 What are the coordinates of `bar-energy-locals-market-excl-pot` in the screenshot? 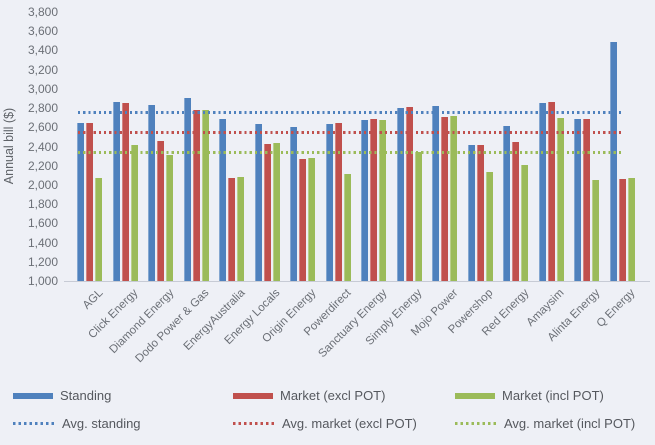 It's located at (267, 212).